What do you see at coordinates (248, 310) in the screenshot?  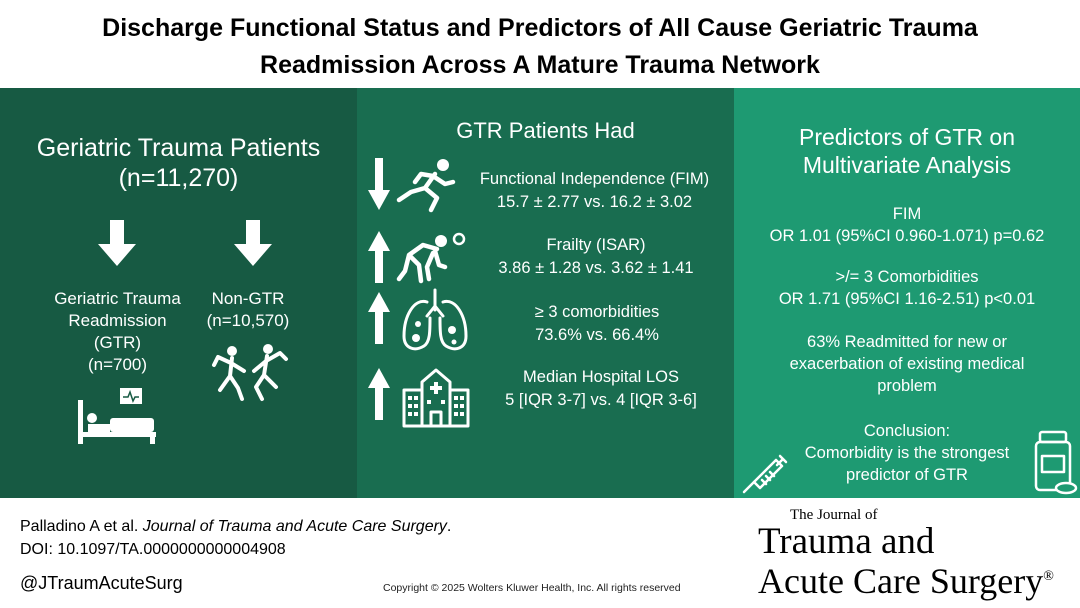 I see `non-gtr-group: Non-GTR (n=10,570)` at bounding box center [248, 310].